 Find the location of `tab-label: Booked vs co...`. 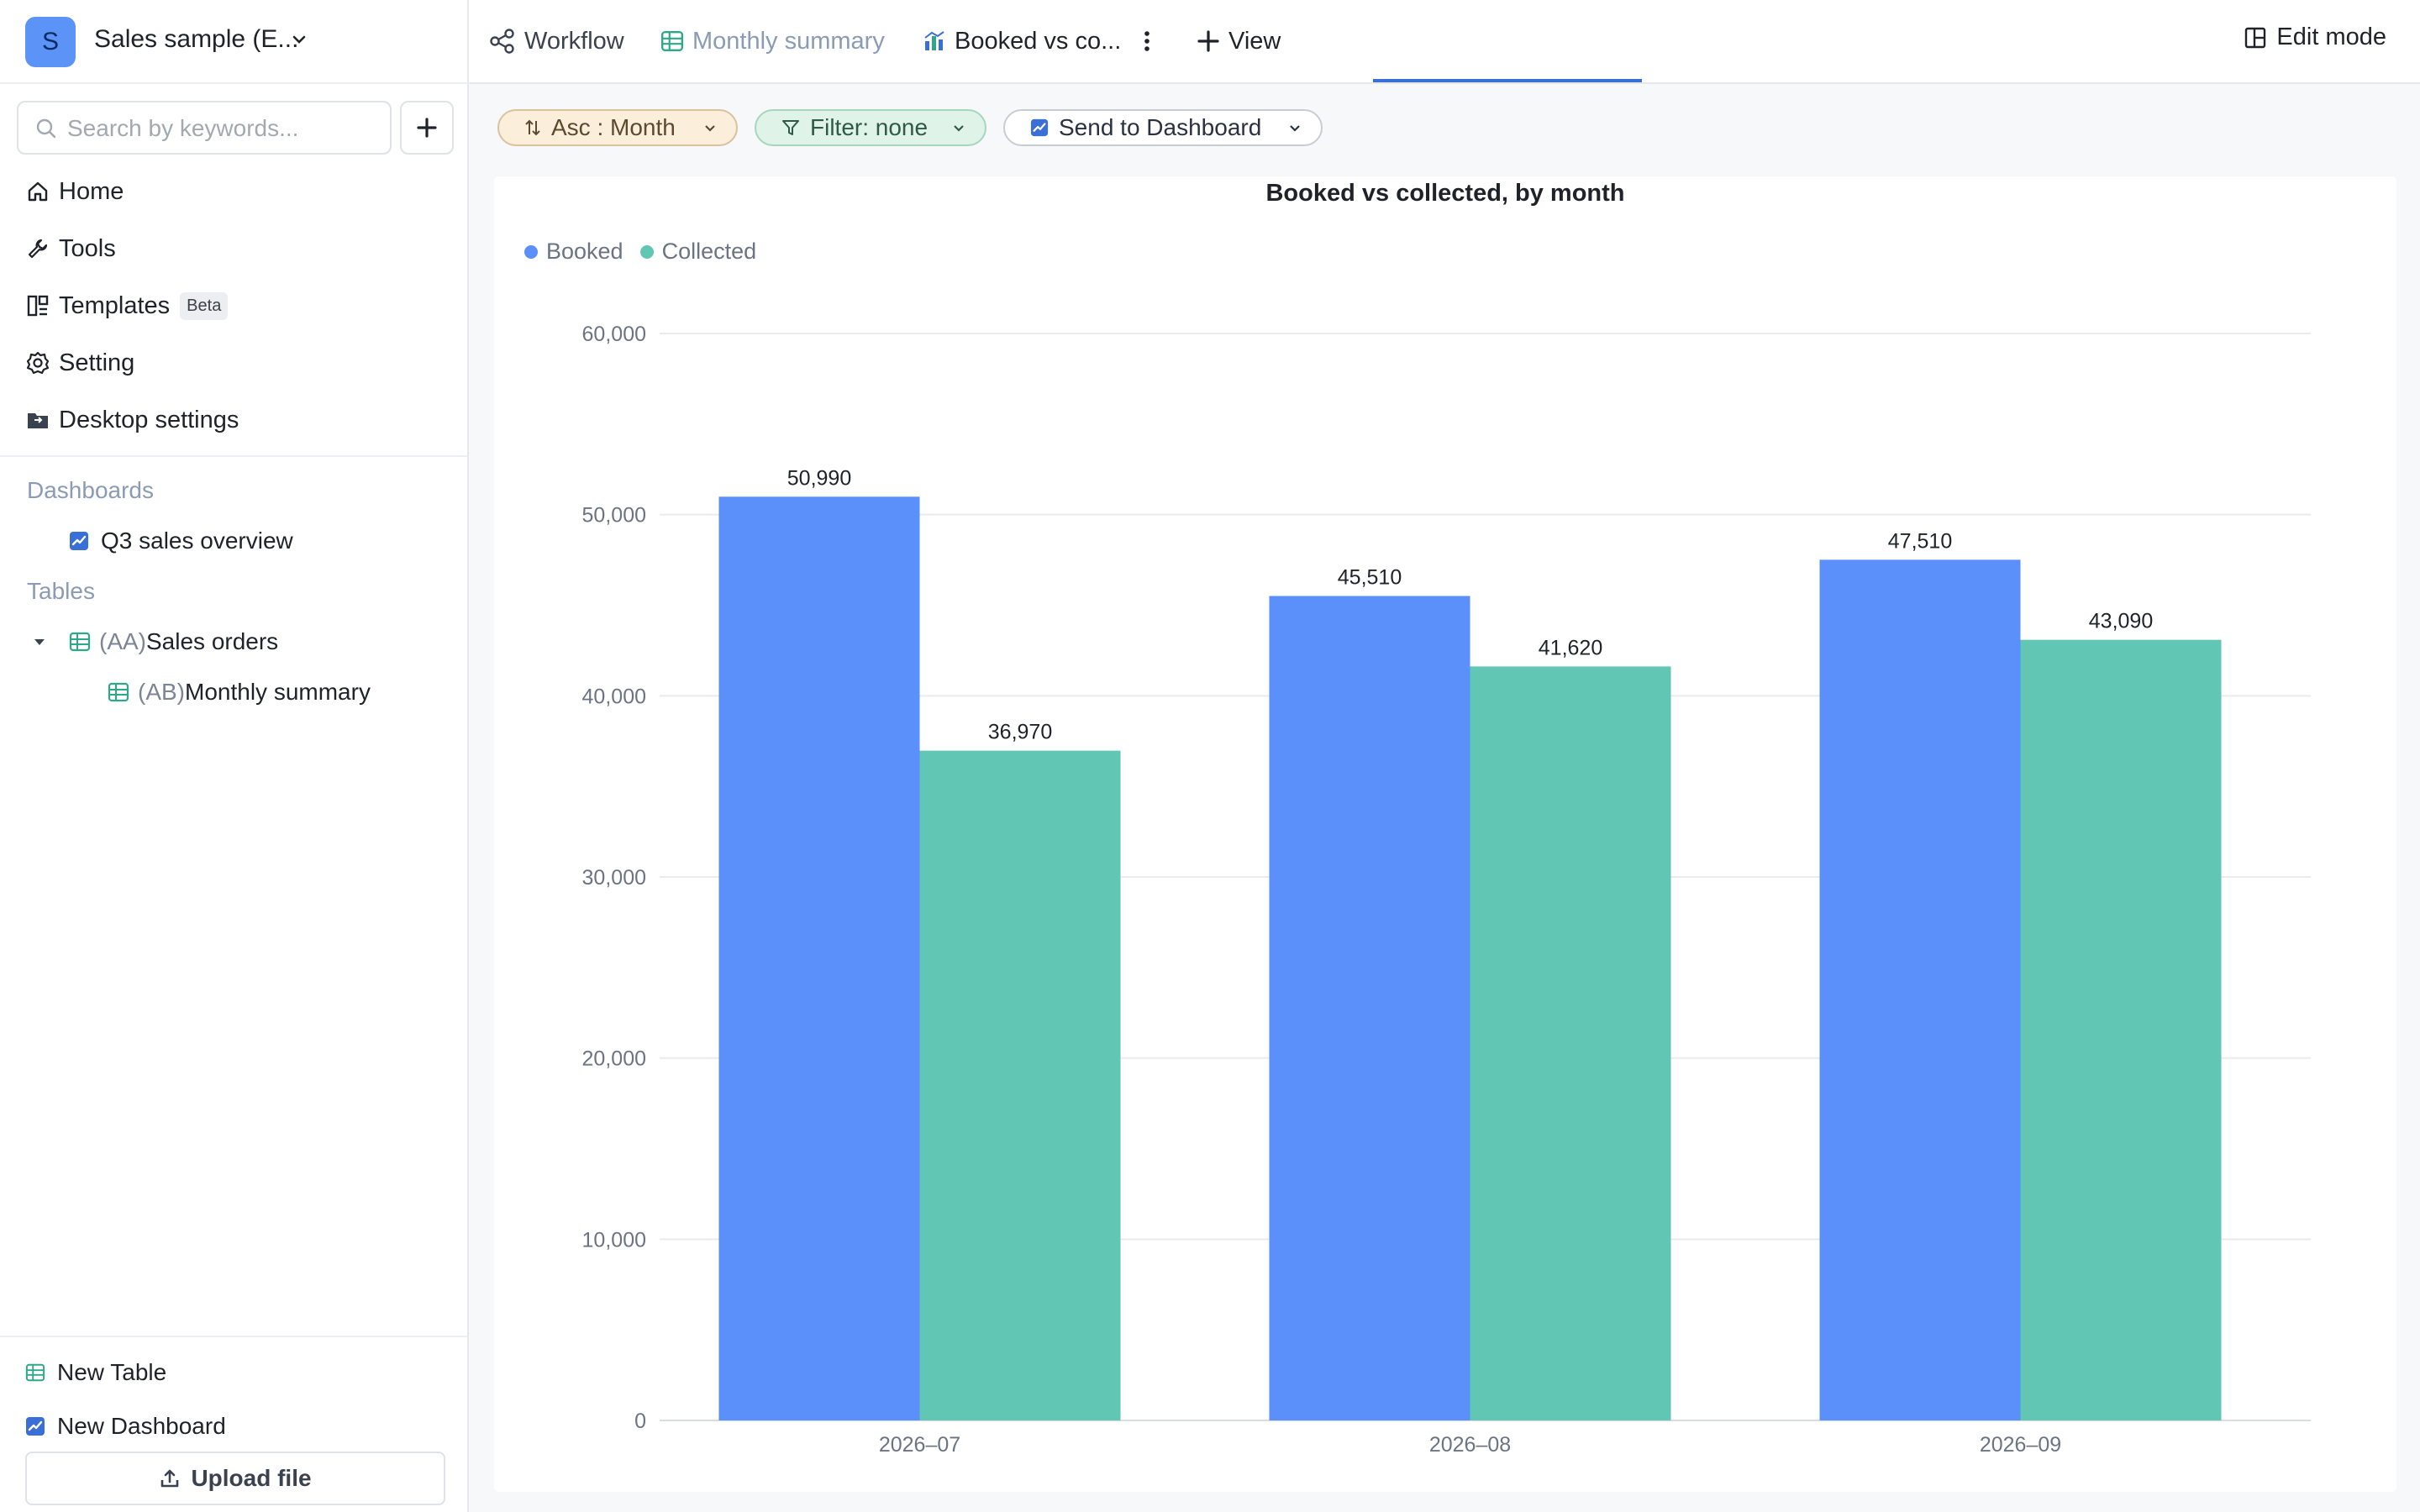

tab-label: Booked vs co... is located at coordinates (1038, 41).